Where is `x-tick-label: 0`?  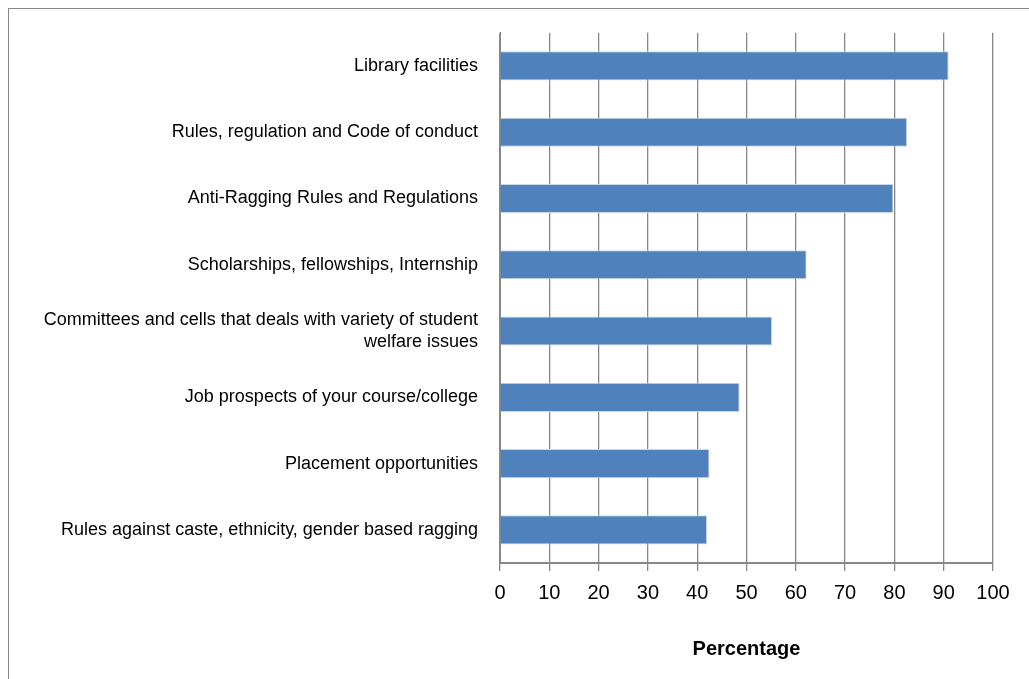 x-tick-label: 0 is located at coordinates (500, 591).